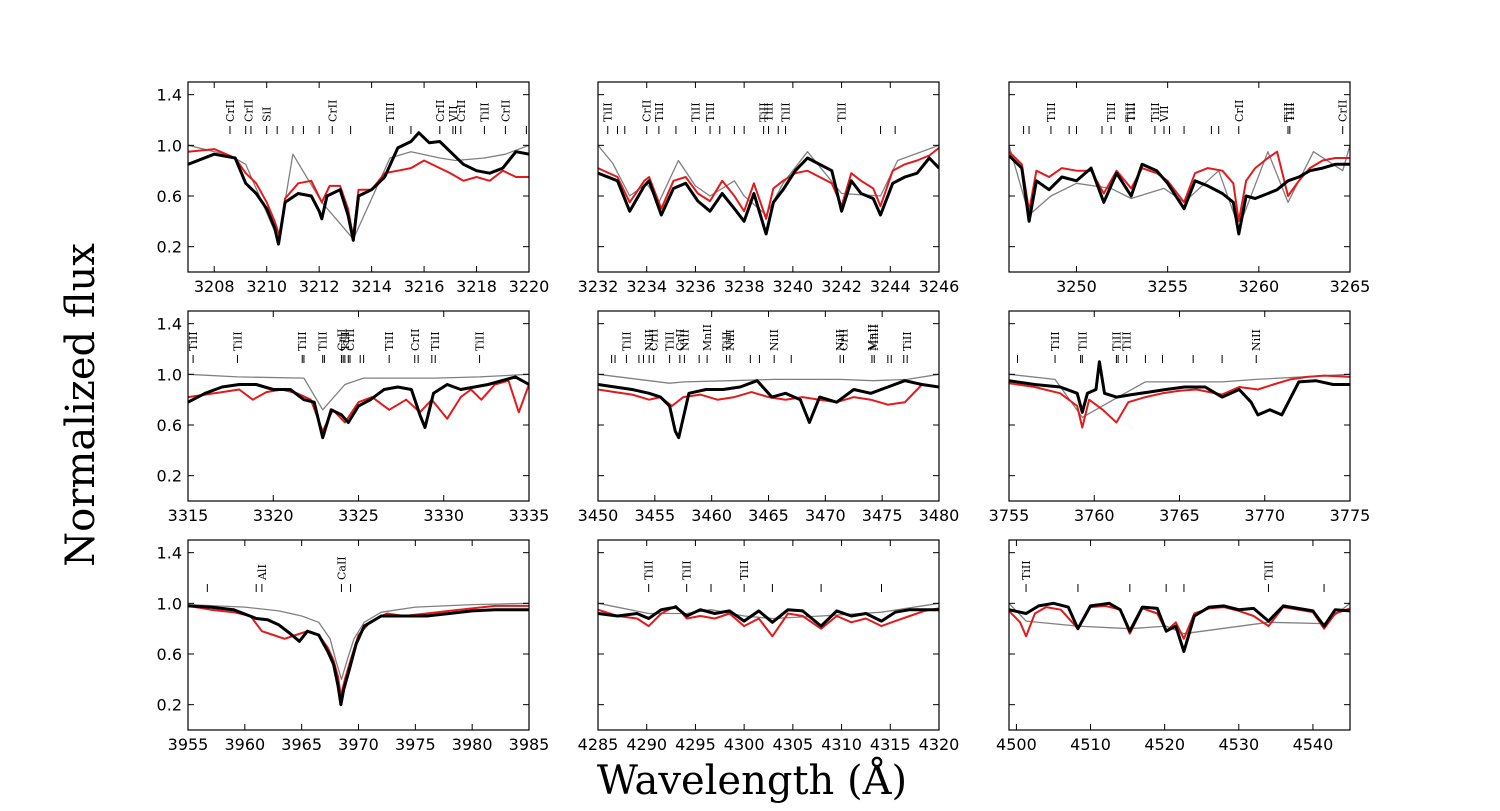  I want to click on x-tick-label: 3980, so click(472, 744).